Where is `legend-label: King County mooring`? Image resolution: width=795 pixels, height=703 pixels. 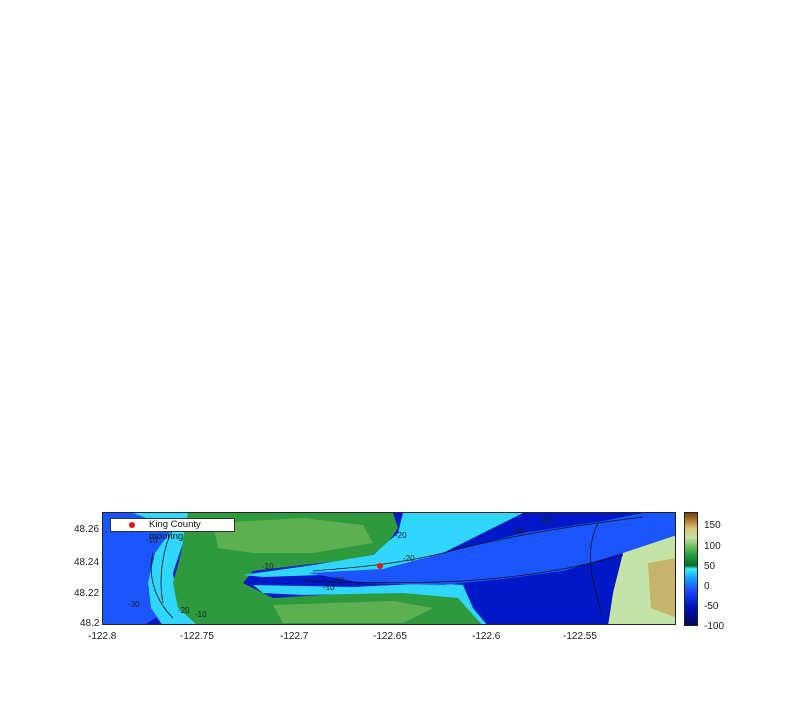
legend-label: King County mooring is located at coordinates (175, 530).